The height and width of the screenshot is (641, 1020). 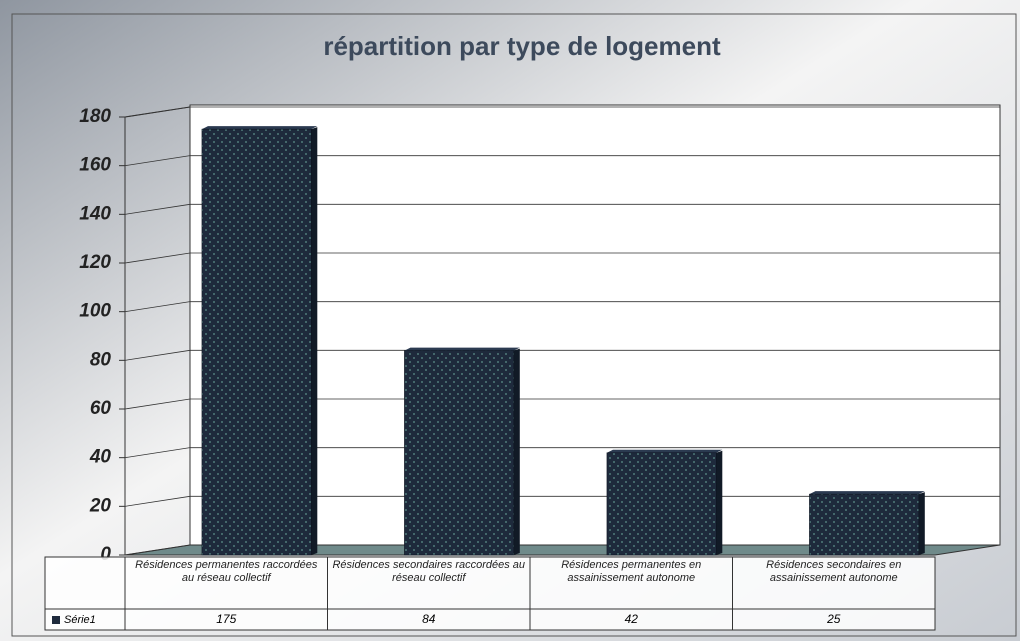 What do you see at coordinates (95, 116) in the screenshot?
I see `y-tick-label: 180` at bounding box center [95, 116].